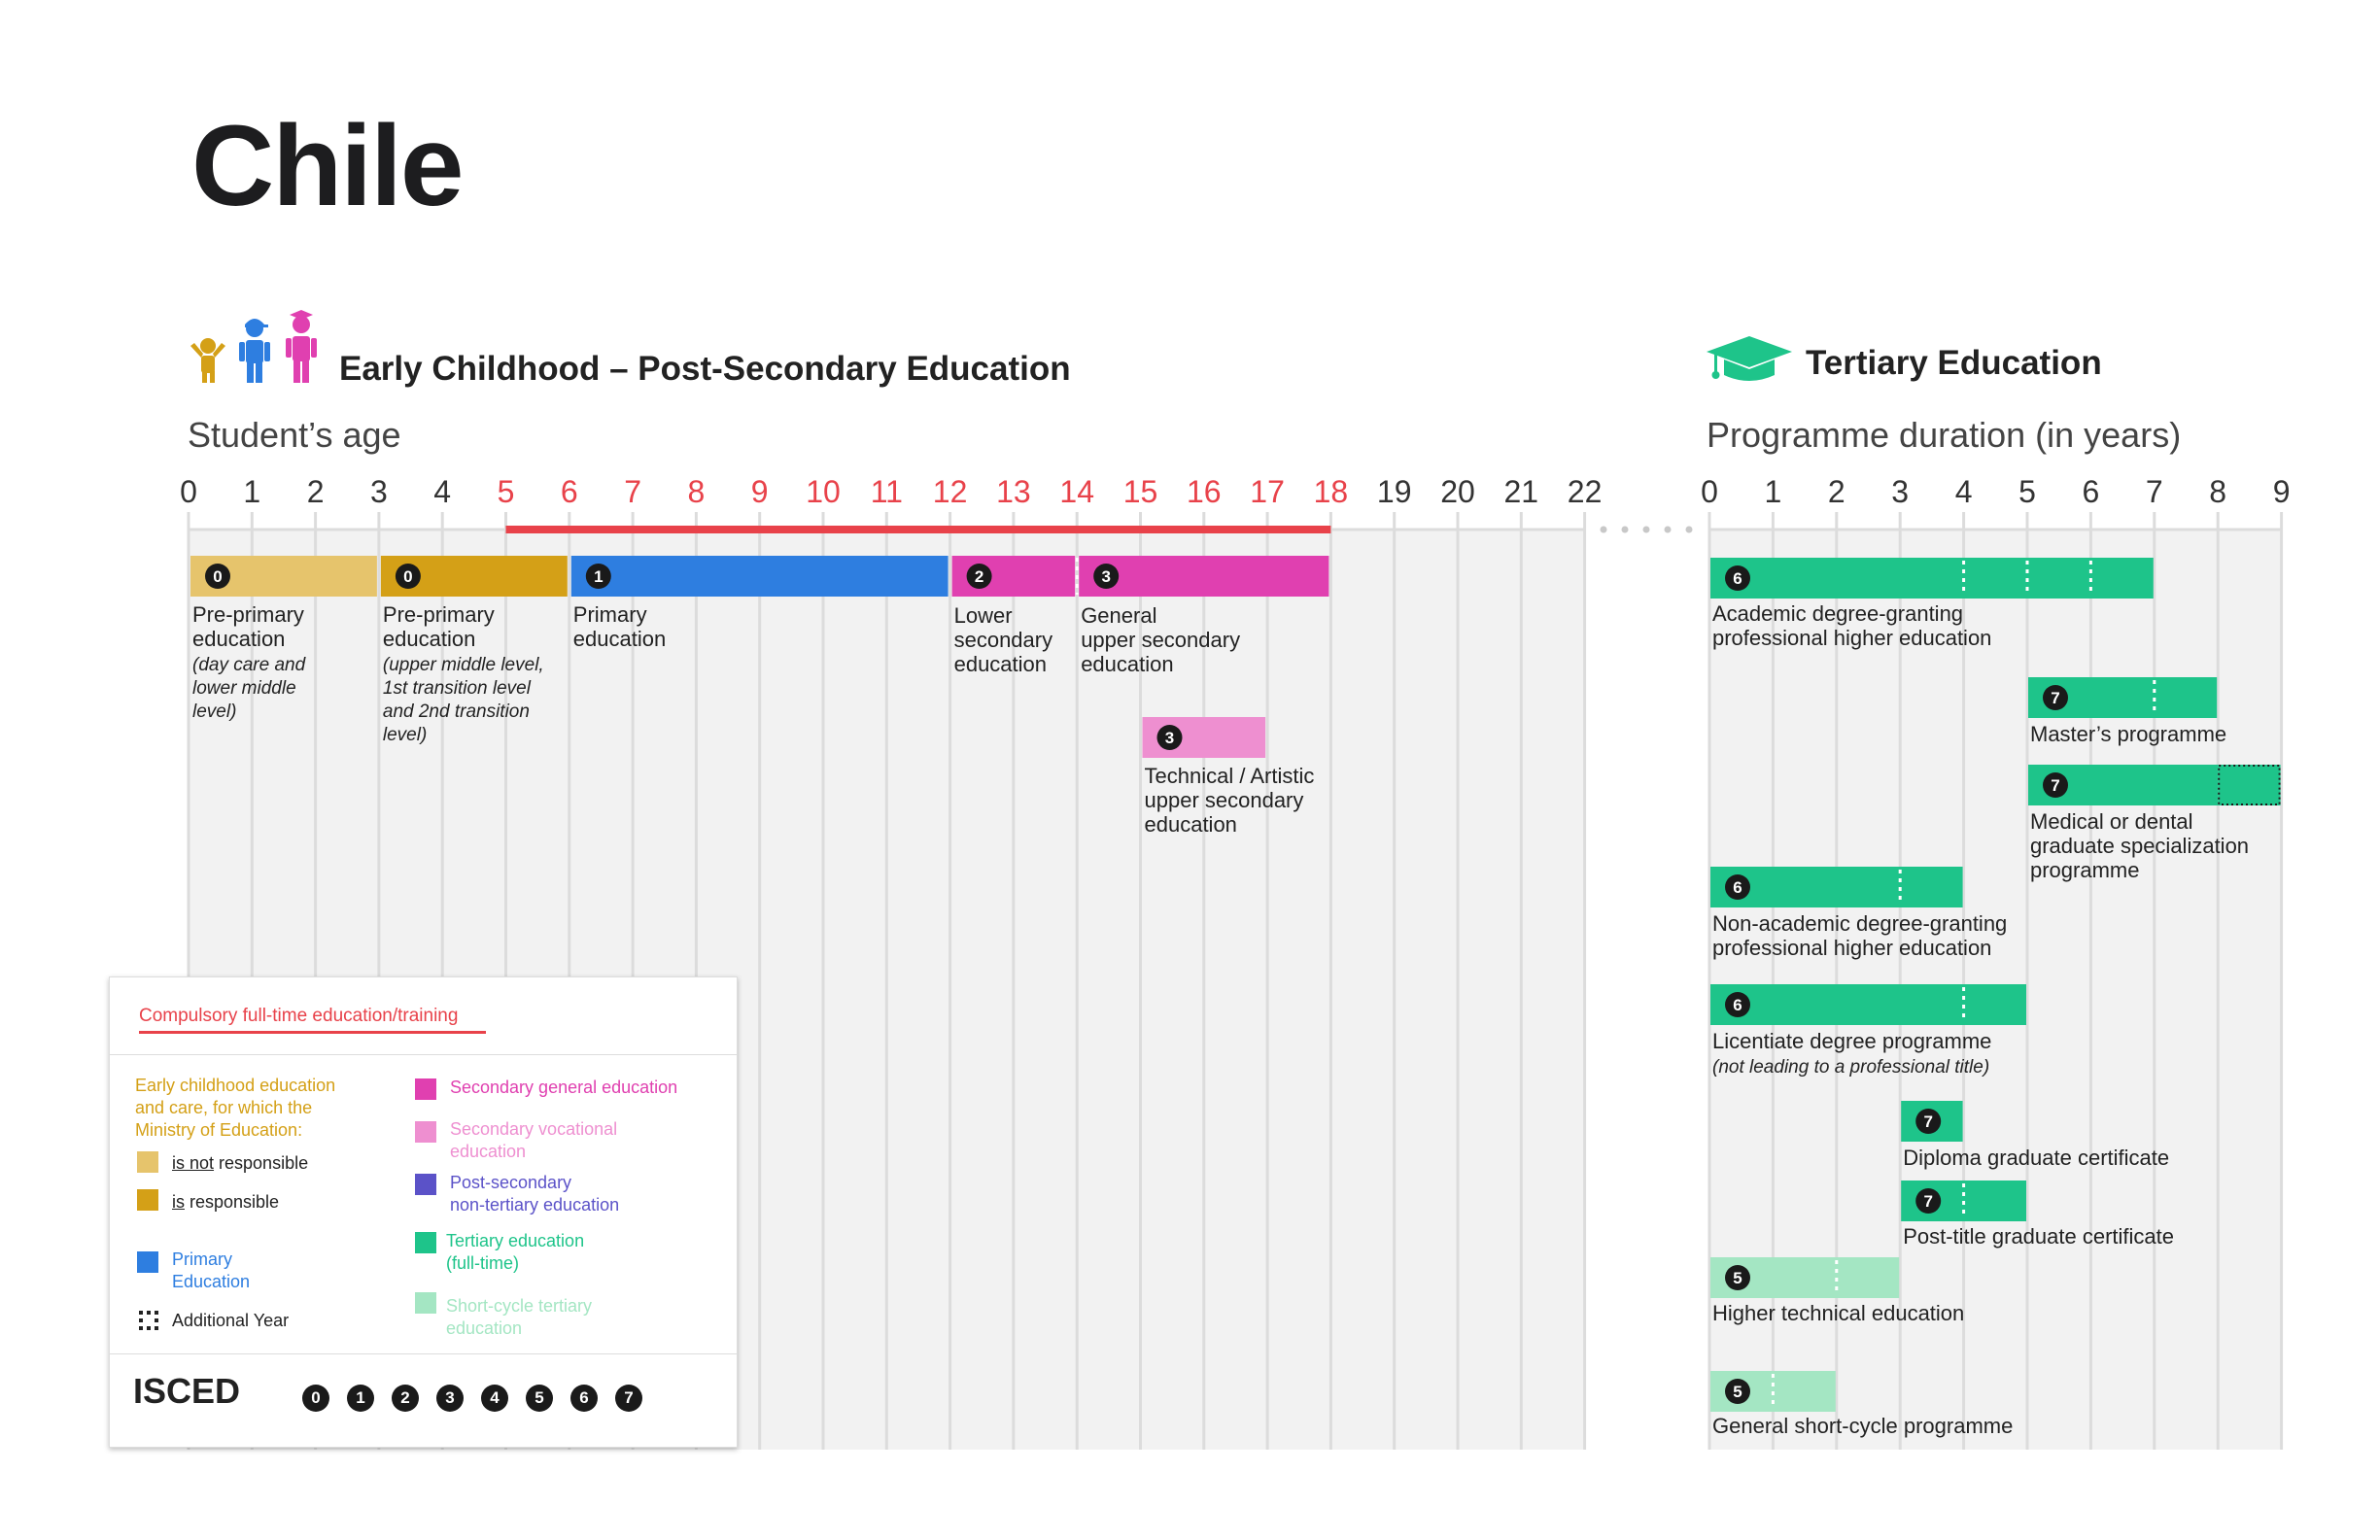  I want to click on duration-tick-label: 2, so click(1836, 491).